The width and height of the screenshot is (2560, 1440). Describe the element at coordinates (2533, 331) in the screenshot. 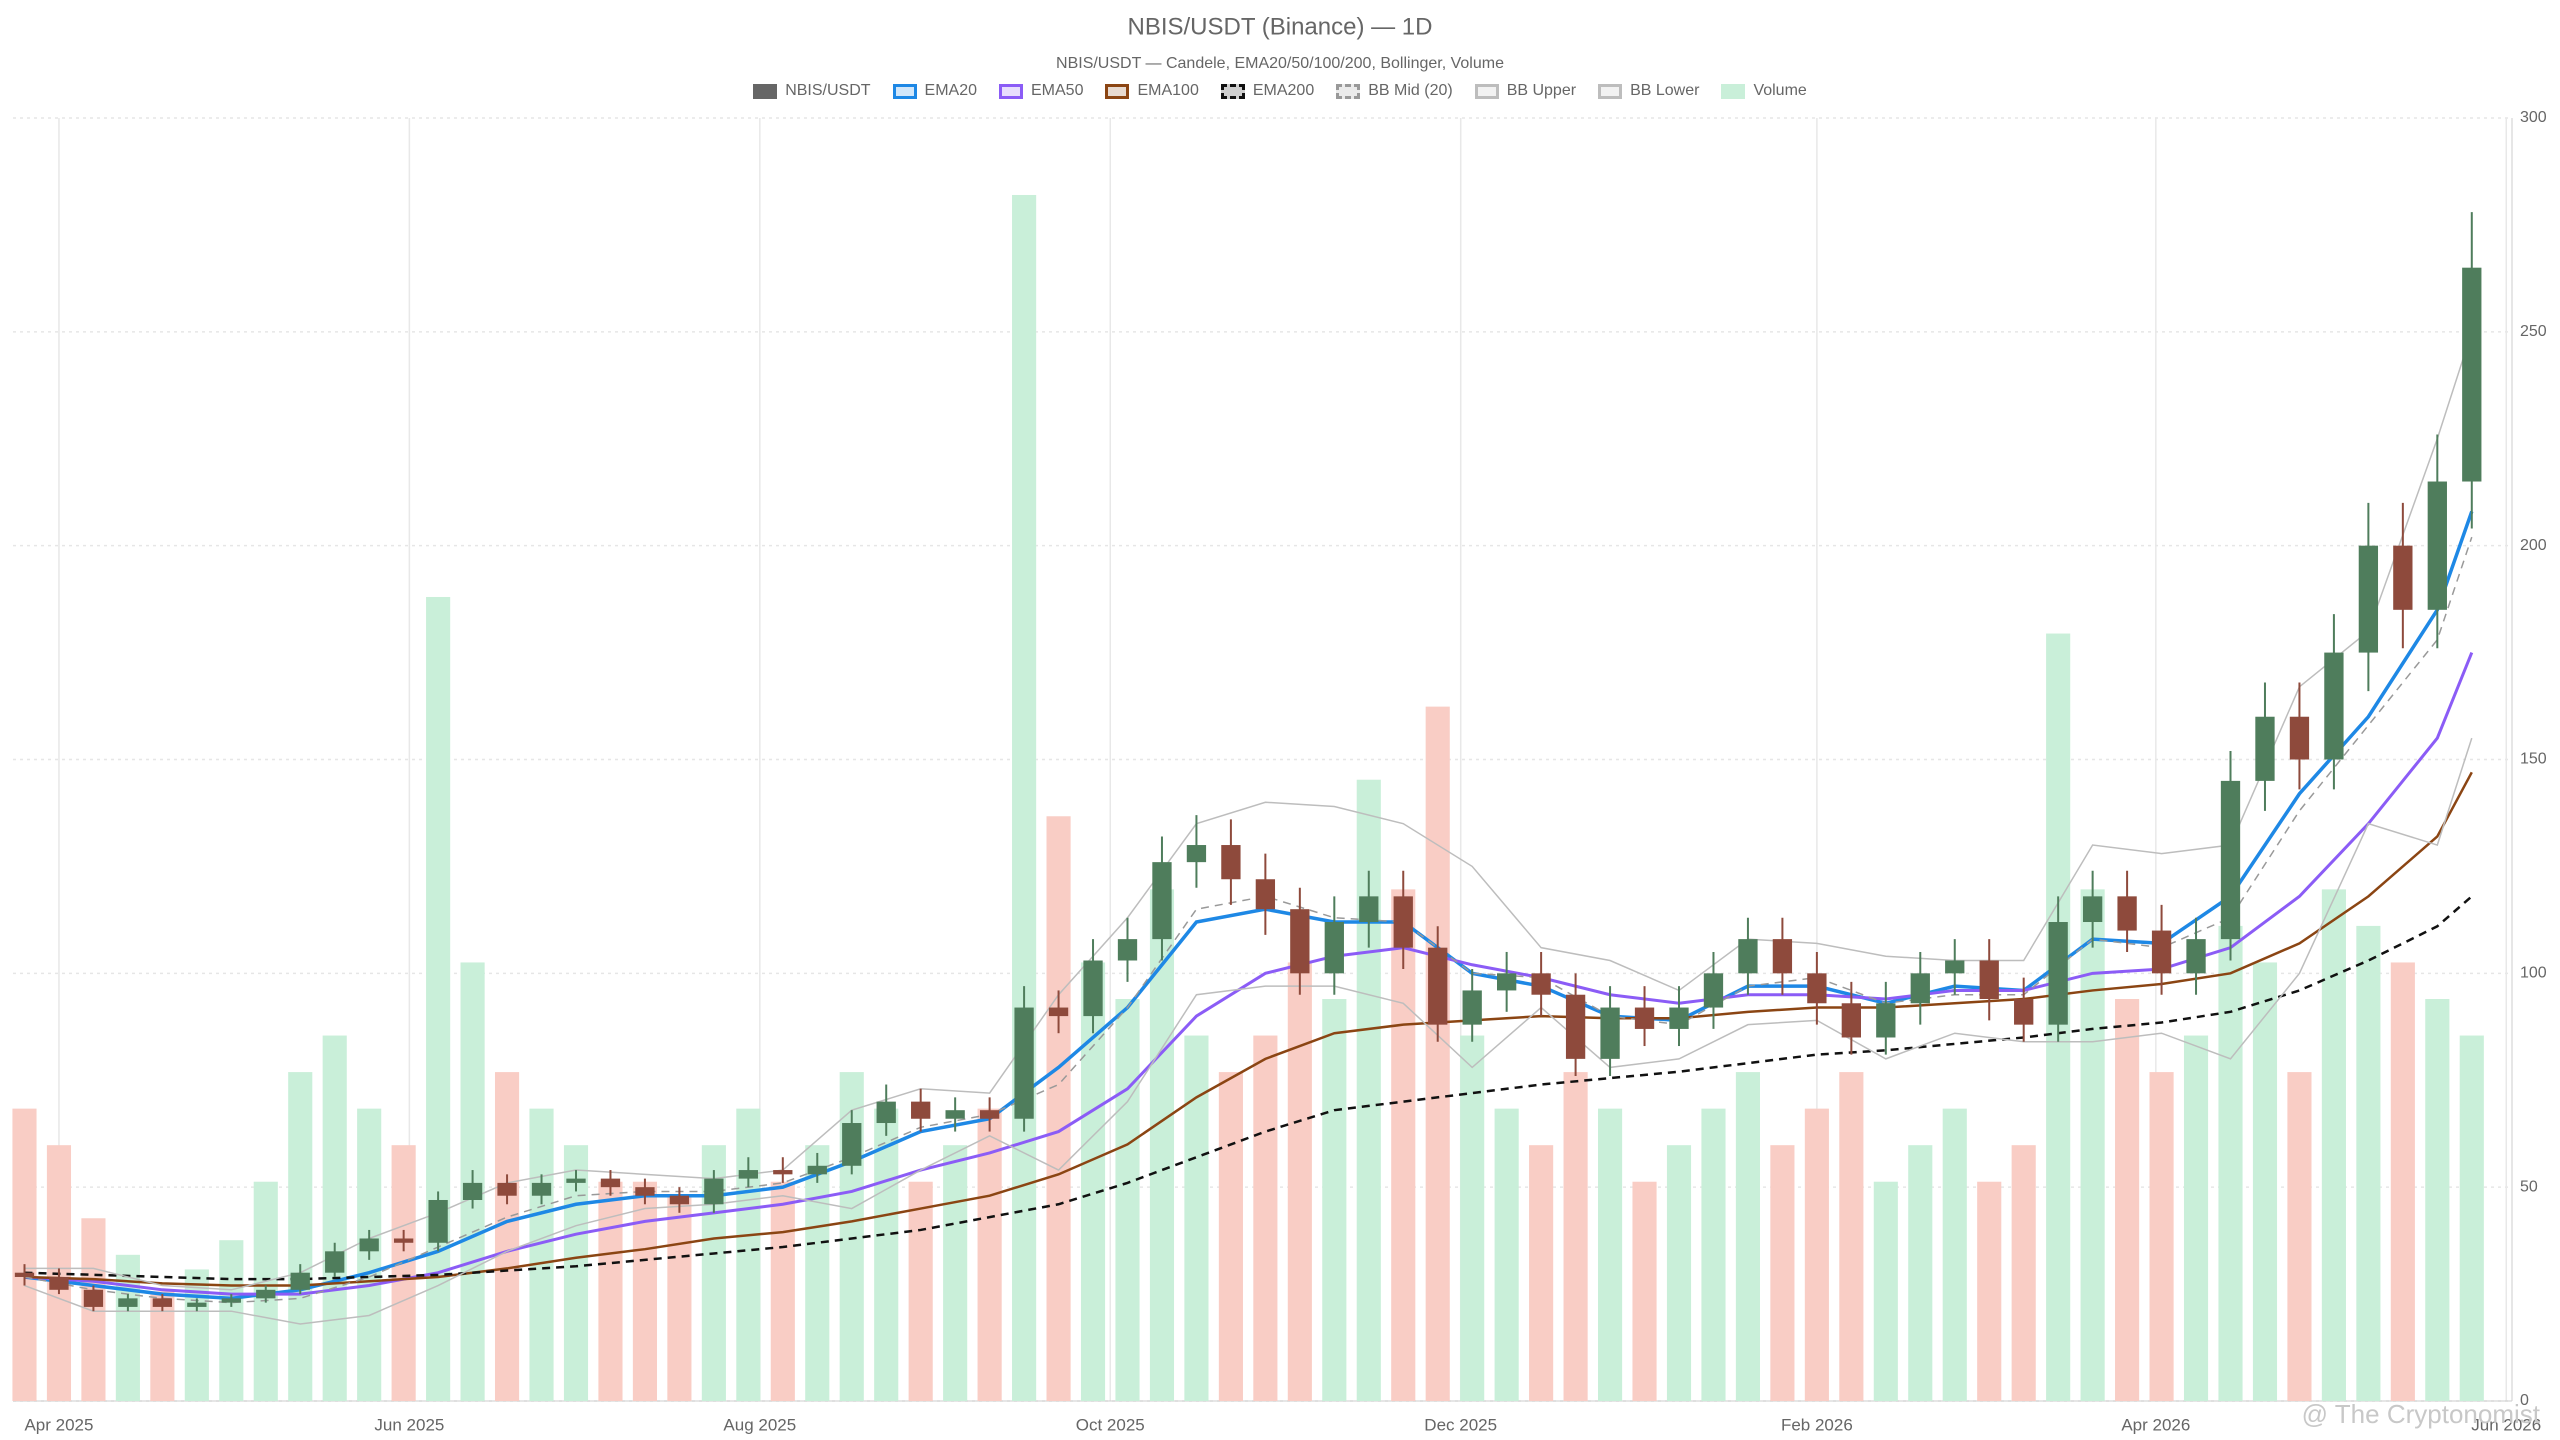

I see `y-tick-label: 250` at that location.